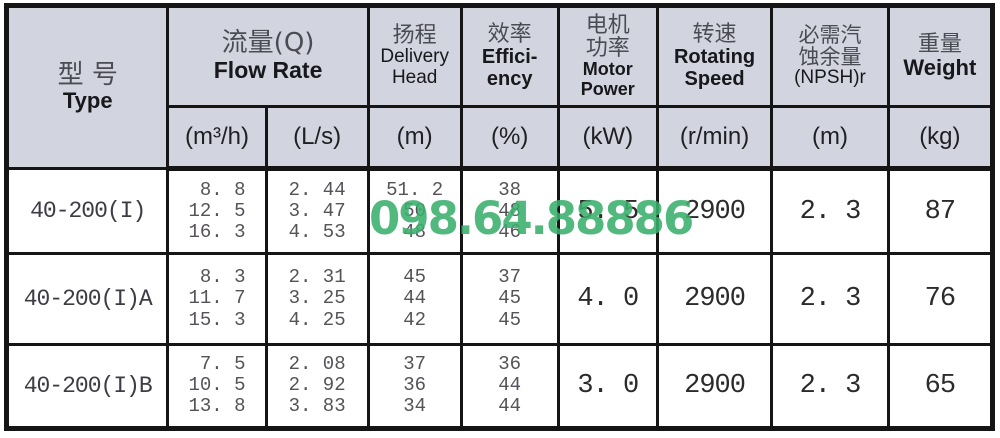 Image resolution: width=1000 pixels, height=438 pixels. What do you see at coordinates (608, 385) in the screenshot?
I see `cell-power: 3. 0` at bounding box center [608, 385].